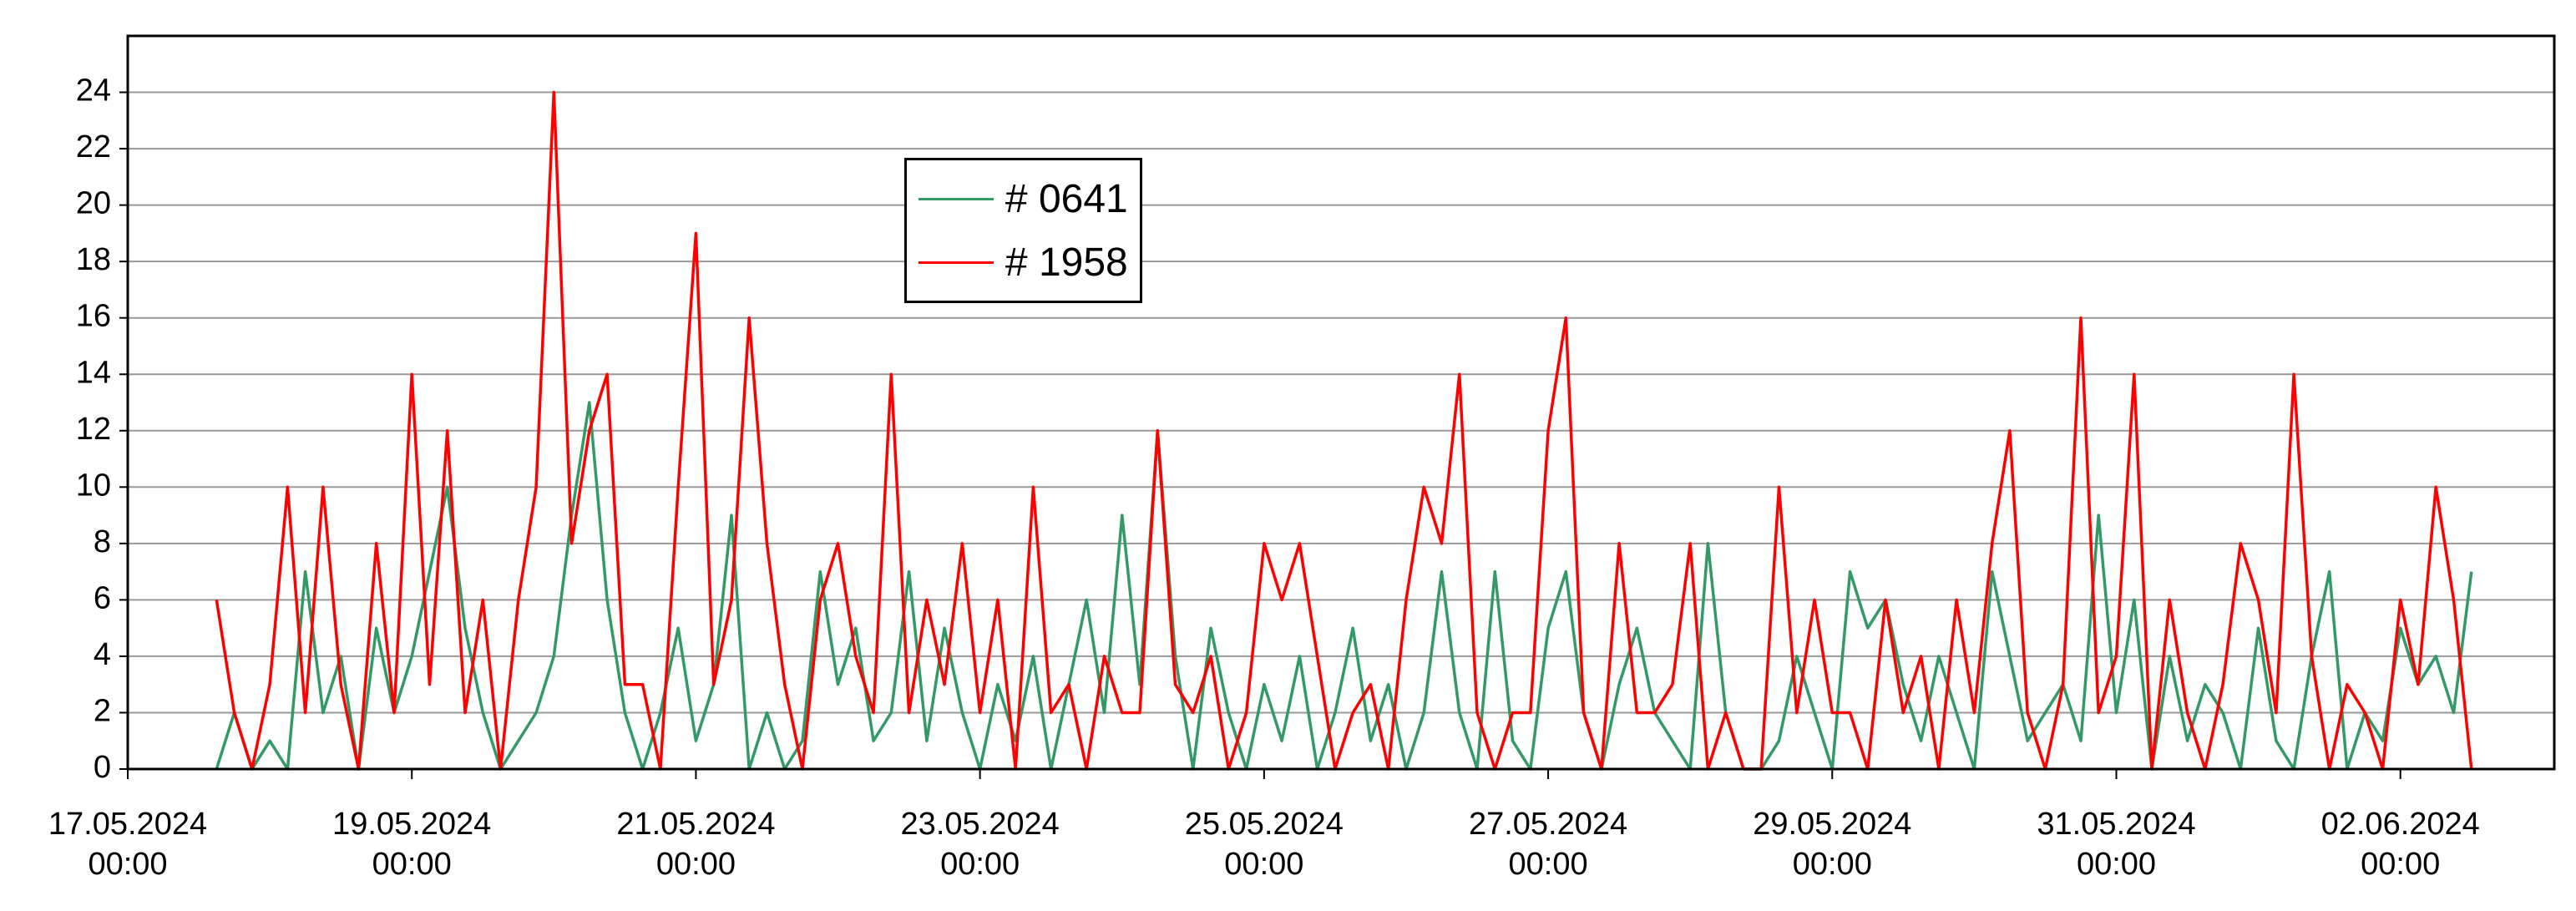  What do you see at coordinates (102, 597) in the screenshot?
I see `y-tick-label: 6` at bounding box center [102, 597].